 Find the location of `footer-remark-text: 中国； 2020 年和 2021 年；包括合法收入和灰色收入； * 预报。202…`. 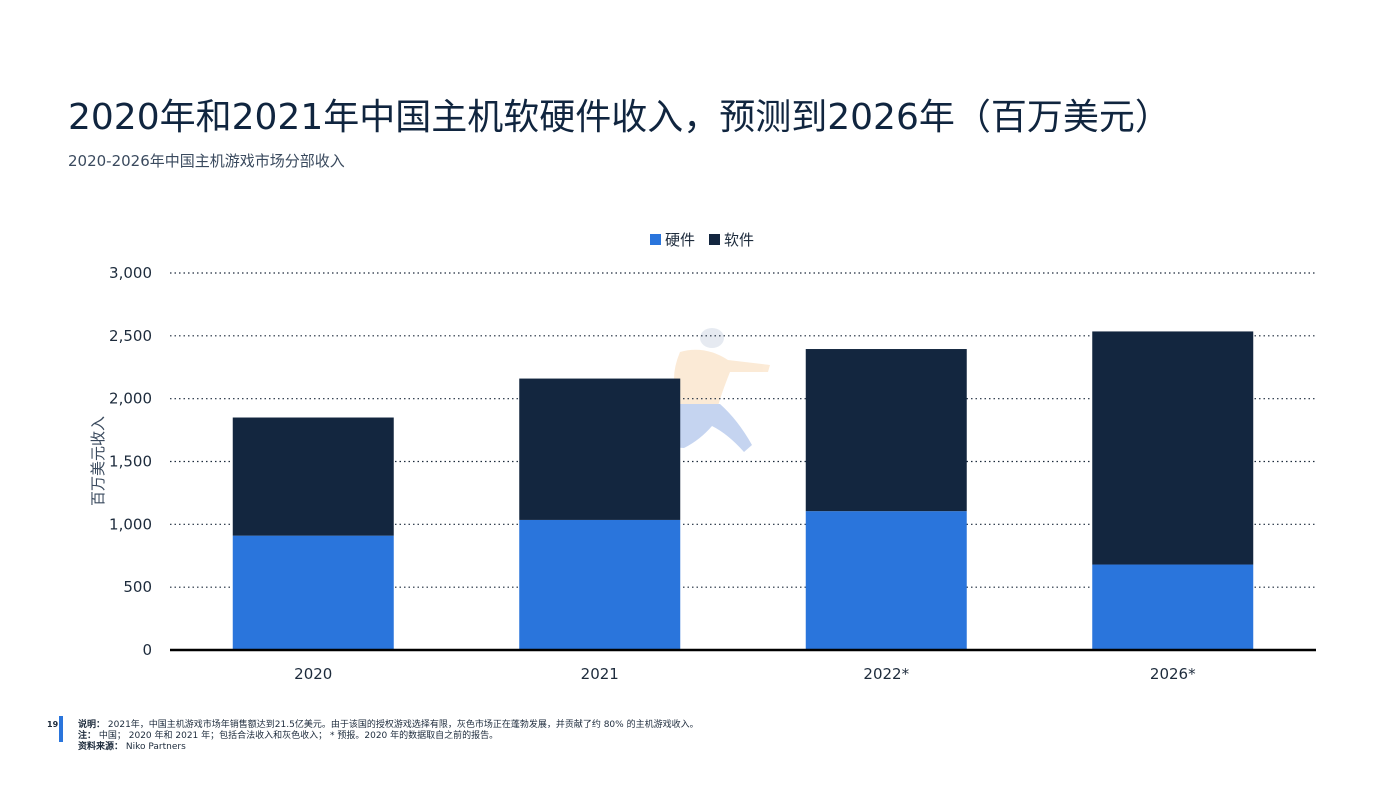

footer-remark-text: 中国； 2020 年和 2021 年；包括合法收入和灰色收入； * 预报。202… is located at coordinates (298, 736).